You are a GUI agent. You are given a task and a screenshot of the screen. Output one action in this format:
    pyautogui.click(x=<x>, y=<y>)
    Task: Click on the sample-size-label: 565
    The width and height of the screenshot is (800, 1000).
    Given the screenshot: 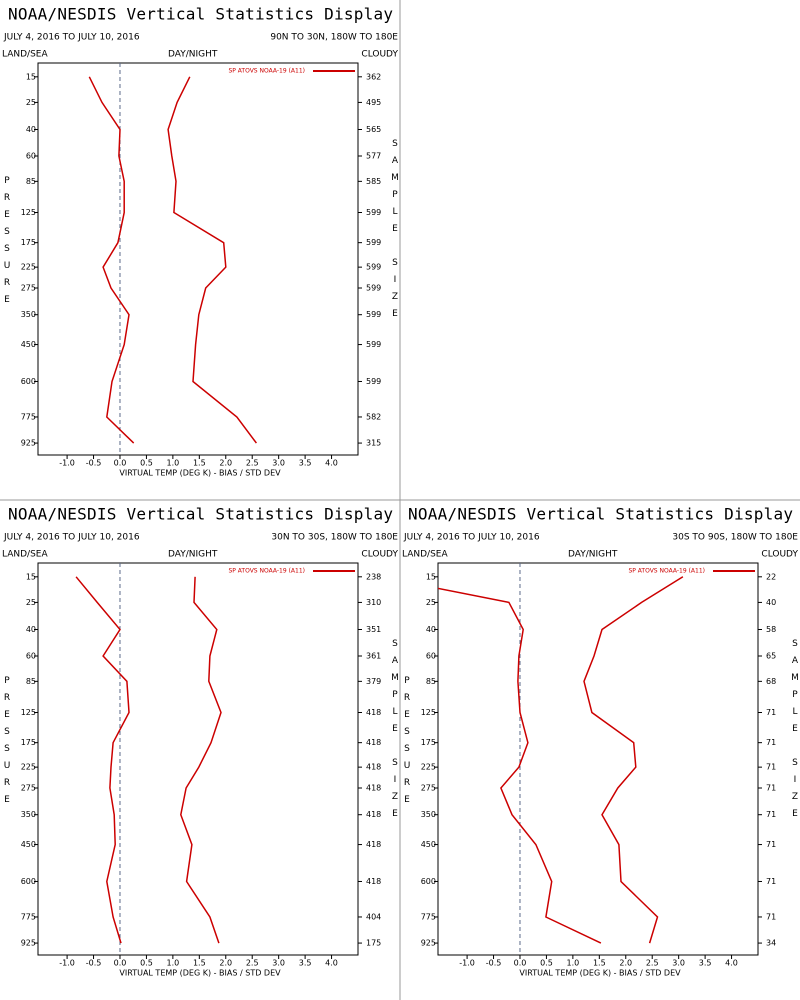 What is the action you would take?
    pyautogui.click(x=373, y=129)
    